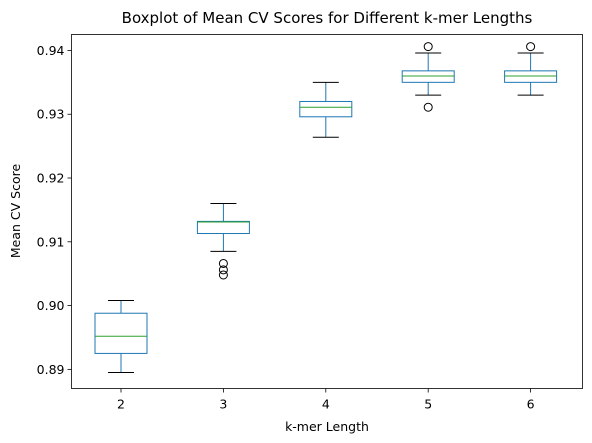 This screenshot has height=443, width=592. I want to click on x-tick-label: 3, so click(223, 404).